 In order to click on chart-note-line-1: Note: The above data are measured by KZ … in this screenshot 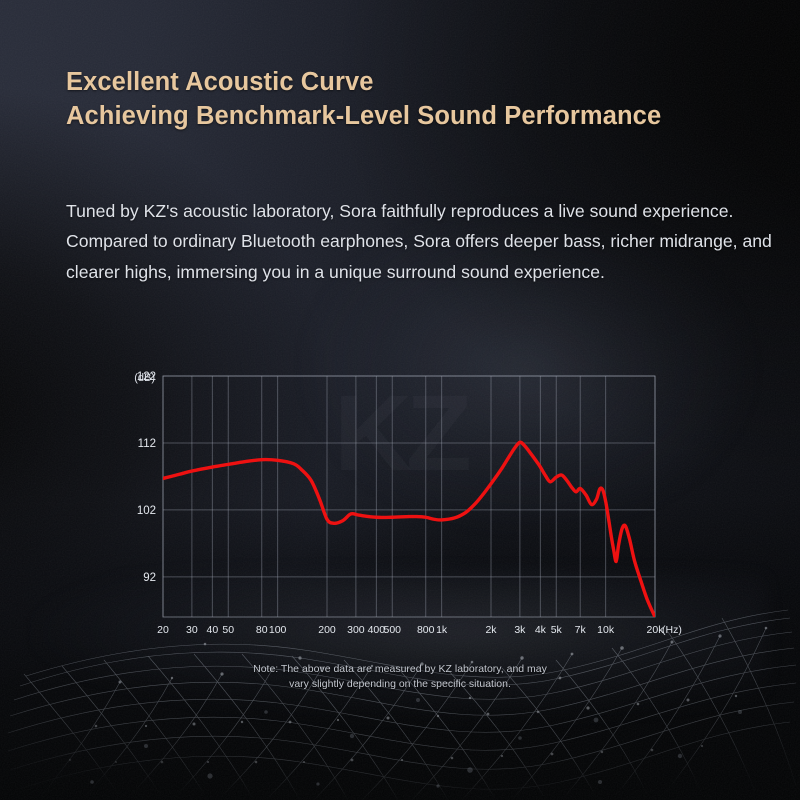, I will do `click(400, 669)`.